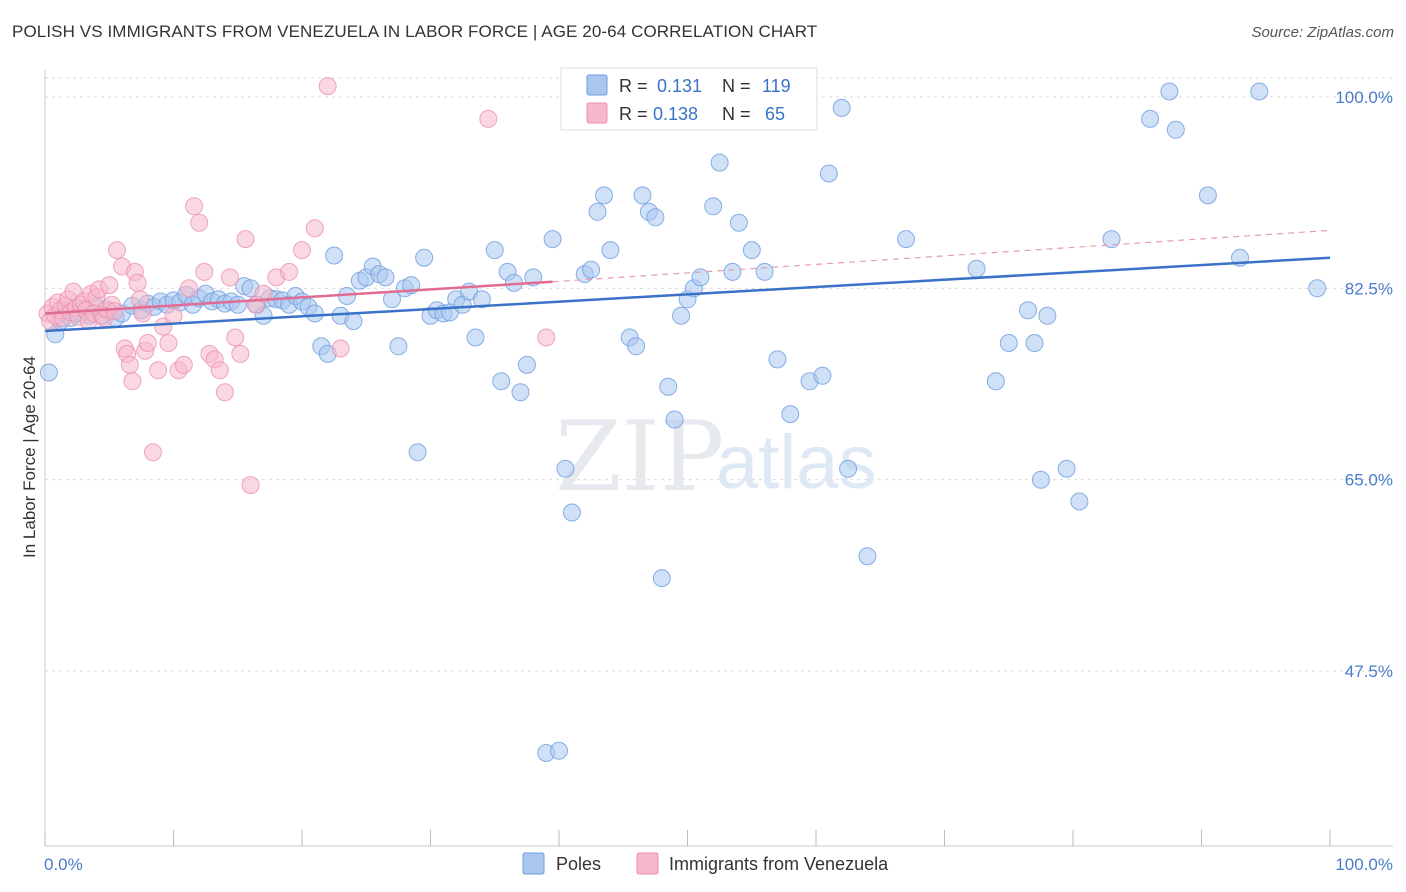 This screenshot has height=892, width=1406. Describe the element at coordinates (633, 114) in the screenshot. I see `stats-r-label-venezuela: R =` at that location.